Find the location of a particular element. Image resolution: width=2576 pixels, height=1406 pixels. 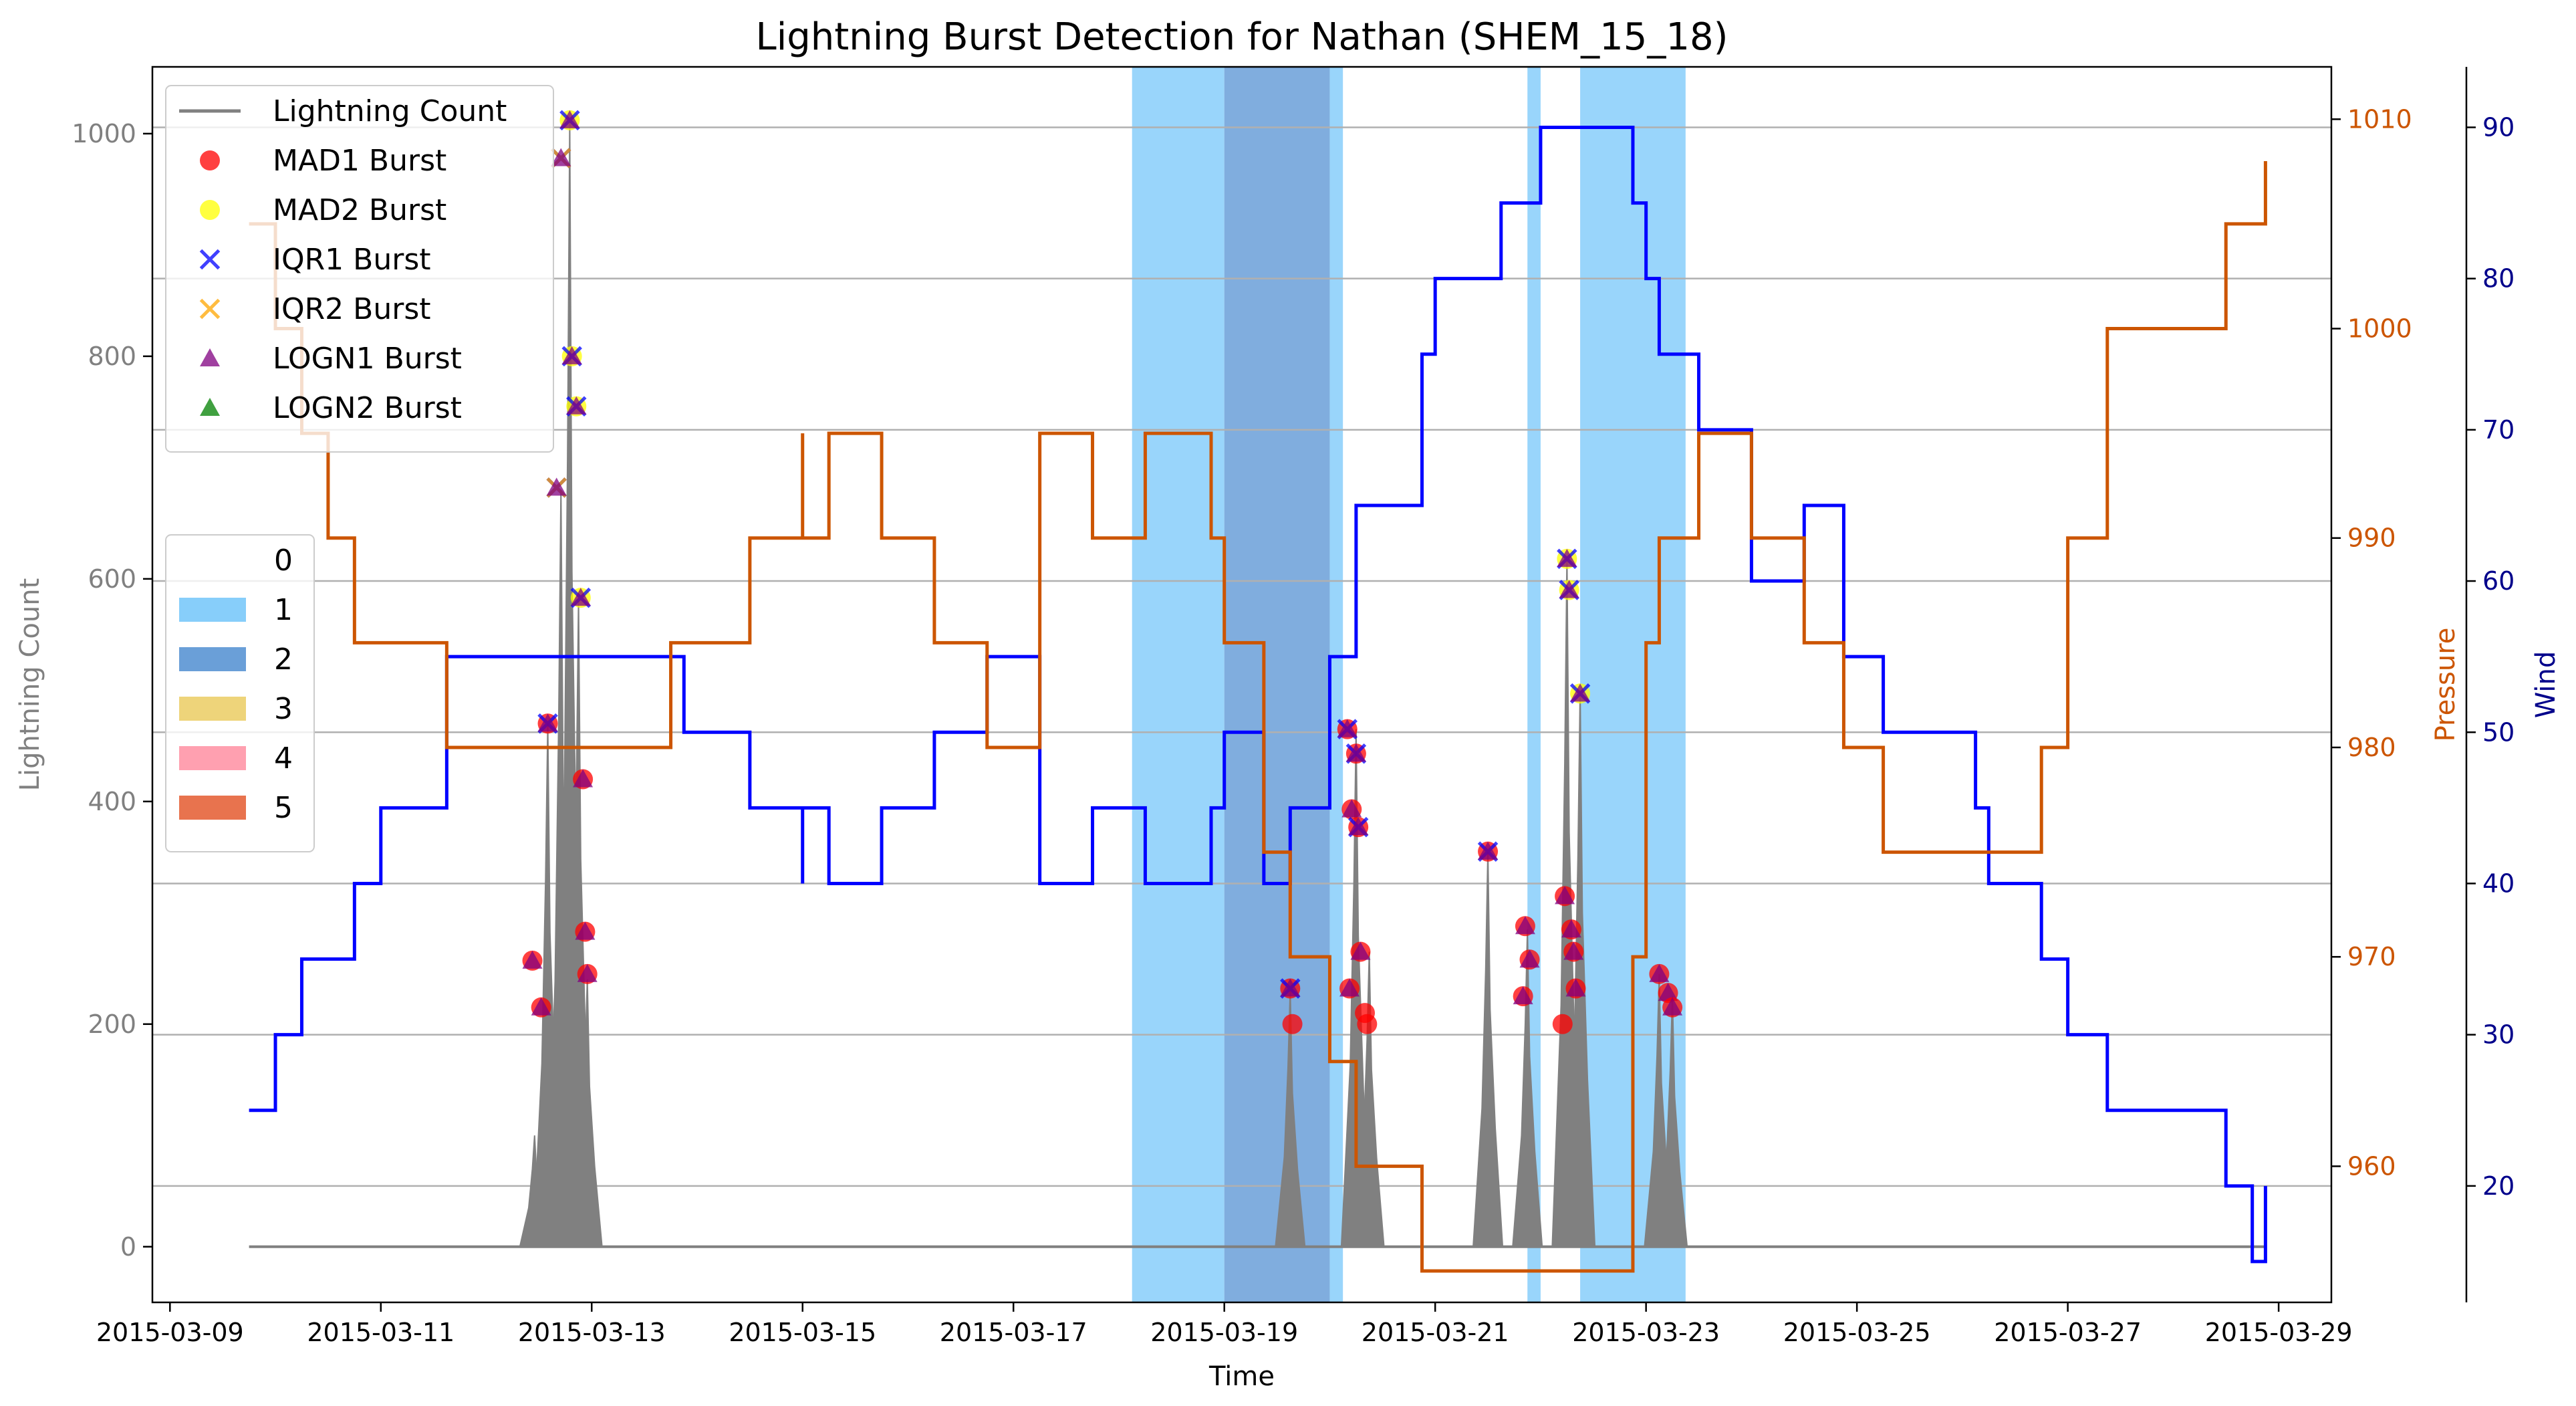

legend-label-iqr2: IQR2 Burst is located at coordinates (352, 309).